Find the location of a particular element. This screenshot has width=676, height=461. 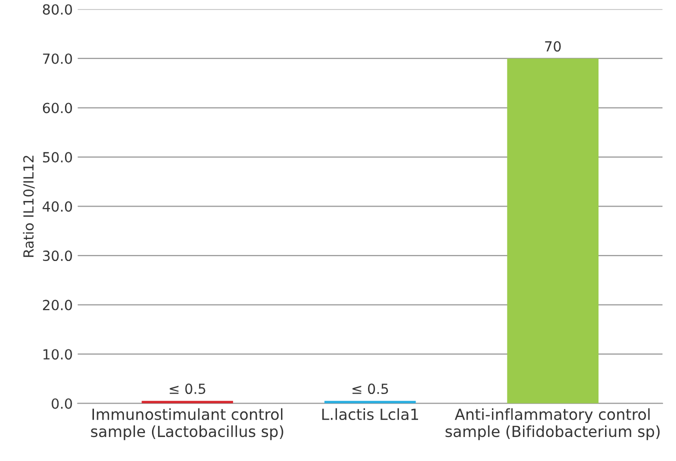

x-tick-label: L.lactis Lcla1 is located at coordinates (370, 414).